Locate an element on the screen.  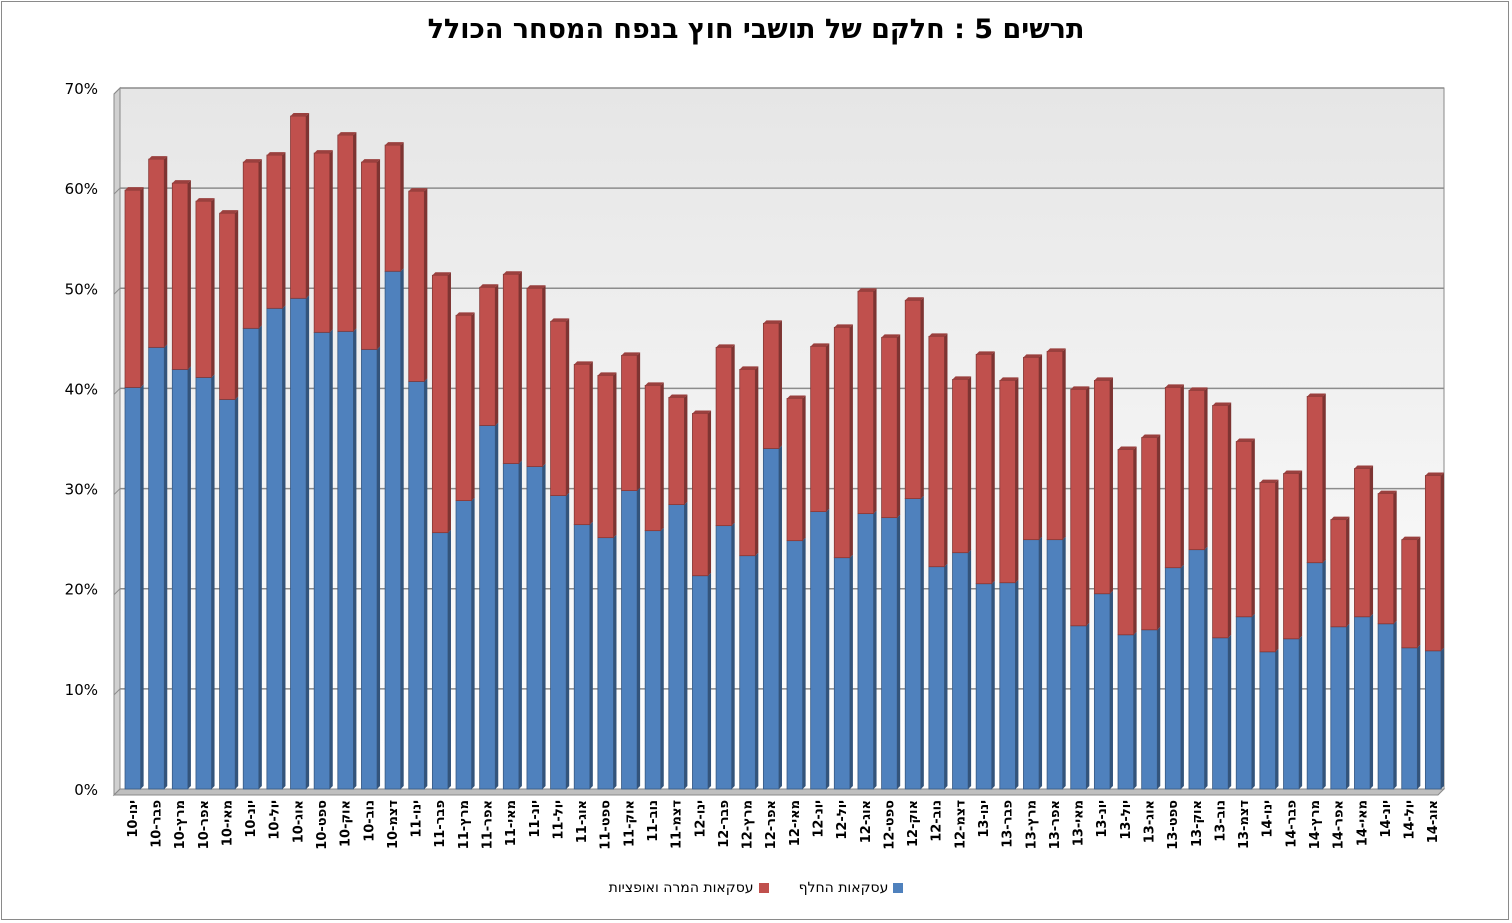
x-tick-label: יונ-10 is located at coordinates (251, 819).